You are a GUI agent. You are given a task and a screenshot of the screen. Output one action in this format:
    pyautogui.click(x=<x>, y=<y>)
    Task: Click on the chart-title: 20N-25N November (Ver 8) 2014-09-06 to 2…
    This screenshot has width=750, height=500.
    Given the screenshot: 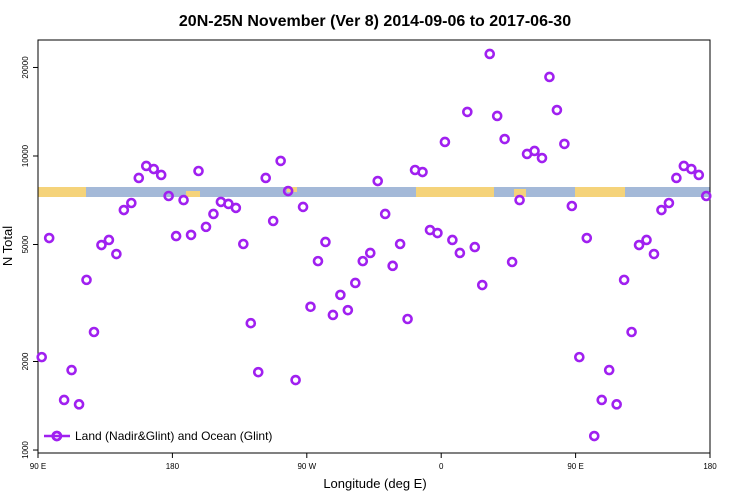 What is the action you would take?
    pyautogui.click(x=375, y=21)
    